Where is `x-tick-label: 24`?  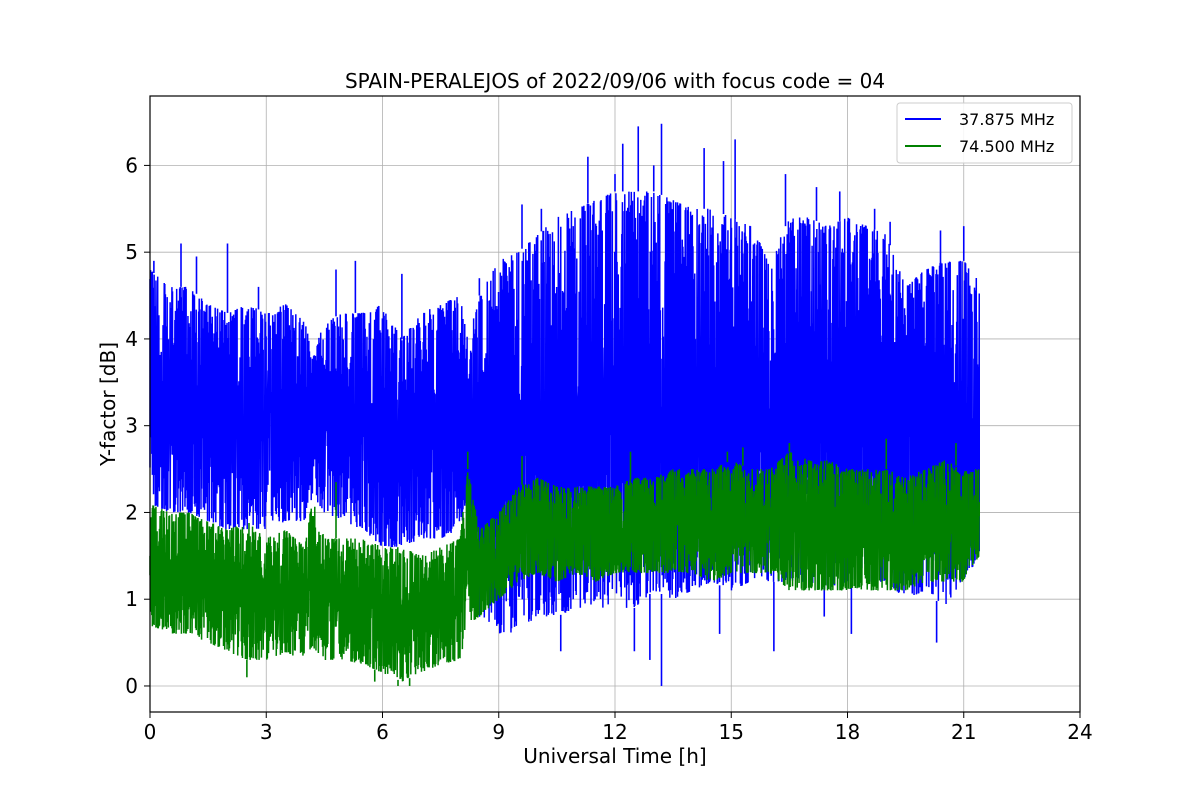 x-tick-label: 24 is located at coordinates (1079, 732).